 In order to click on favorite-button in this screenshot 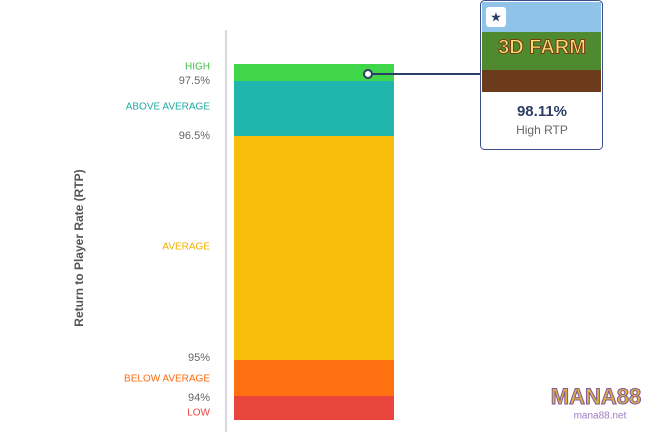, I will do `click(496, 17)`.